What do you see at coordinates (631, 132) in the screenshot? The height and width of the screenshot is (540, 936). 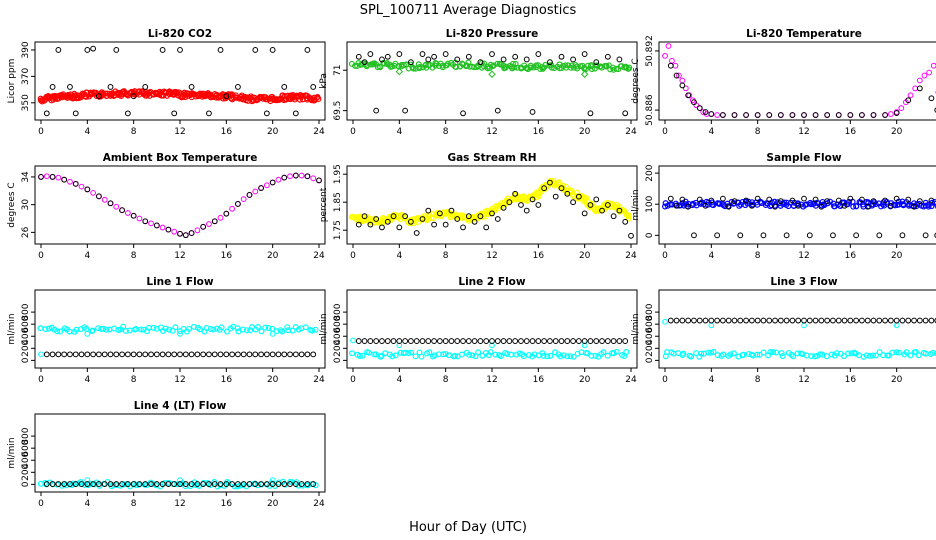 I see `x-tick-label: 24` at bounding box center [631, 132].